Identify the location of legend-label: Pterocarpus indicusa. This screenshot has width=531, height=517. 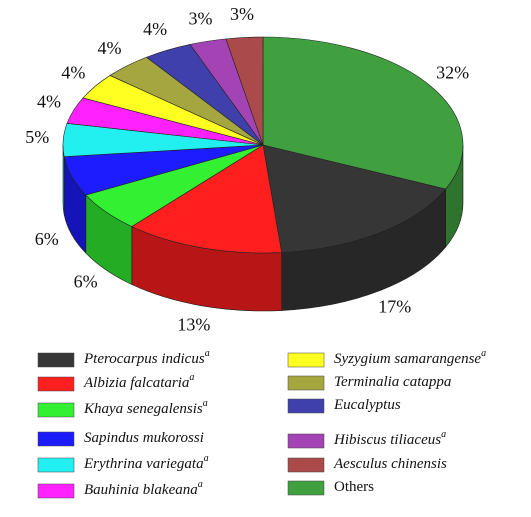
(146, 357).